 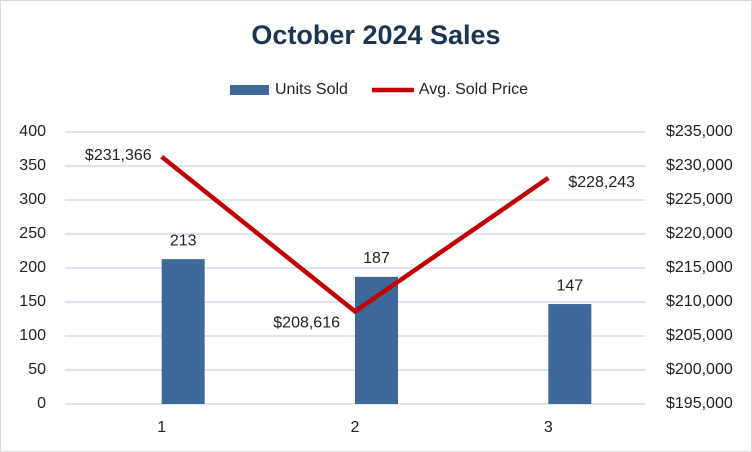 What do you see at coordinates (473, 89) in the screenshot?
I see `legend-label: Avg. Sold Price` at bounding box center [473, 89].